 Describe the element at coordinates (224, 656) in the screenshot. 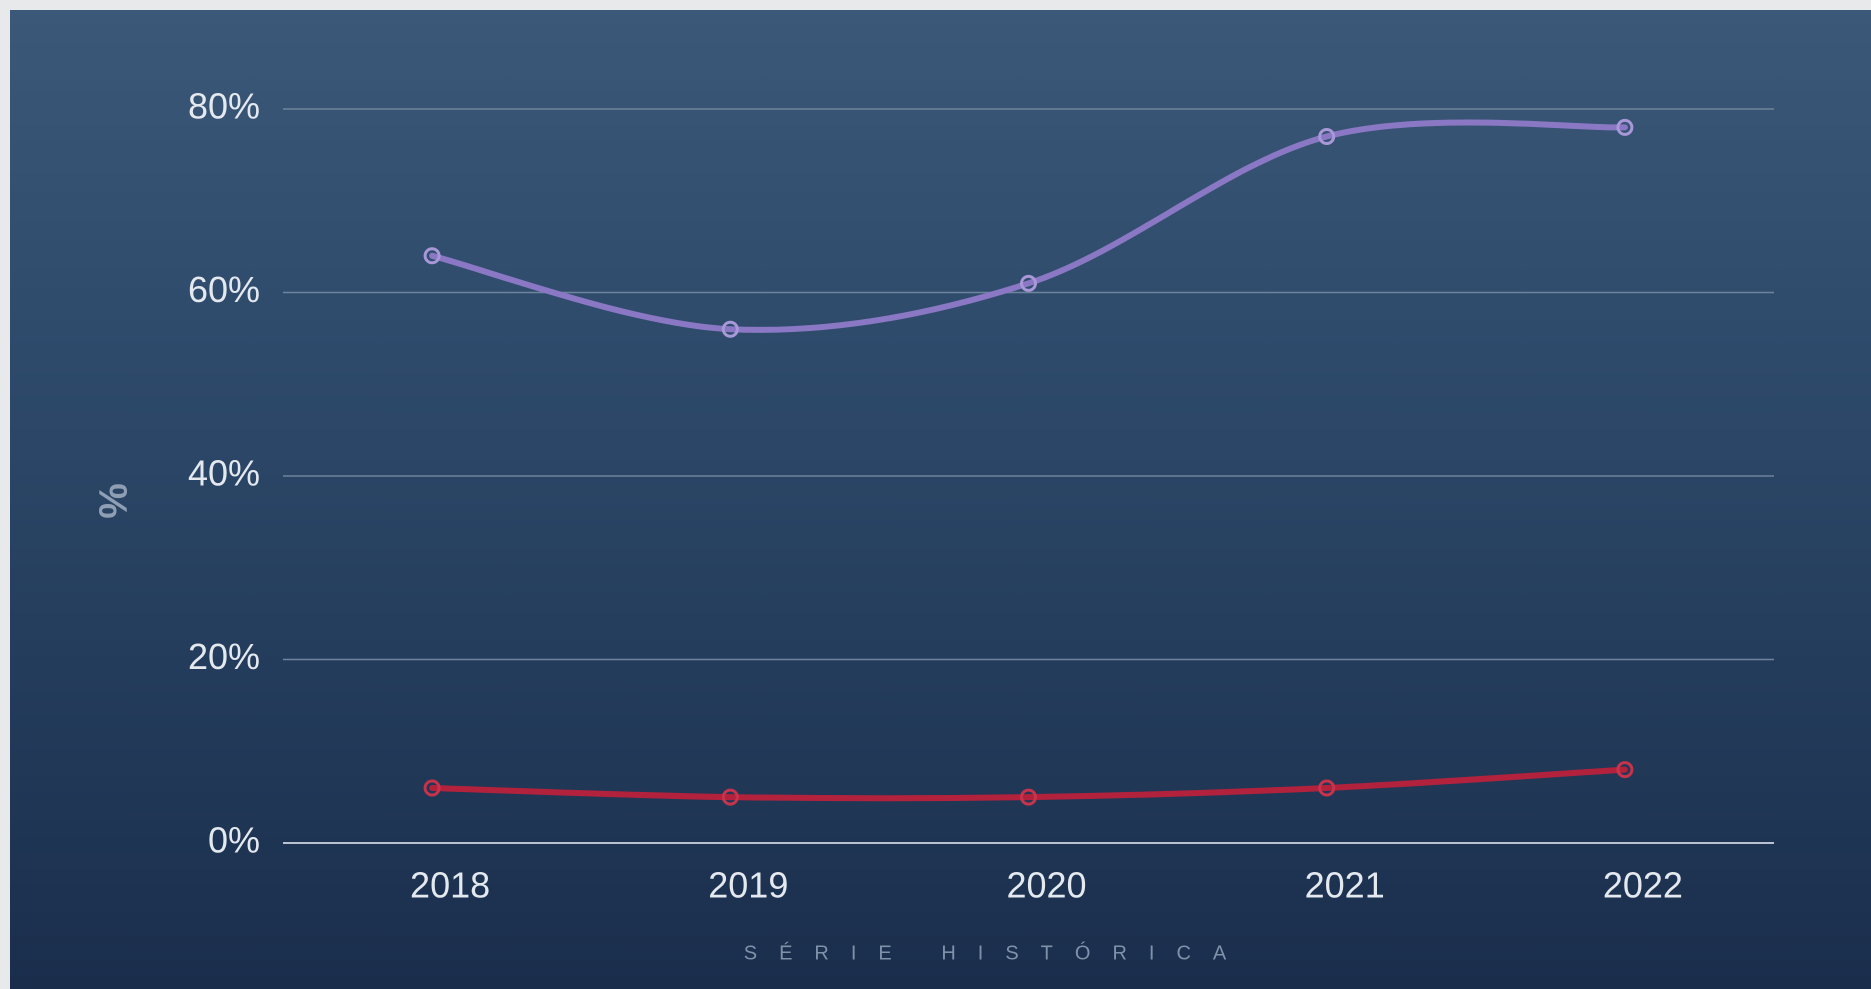

I see `y-tick-label: 20%` at that location.